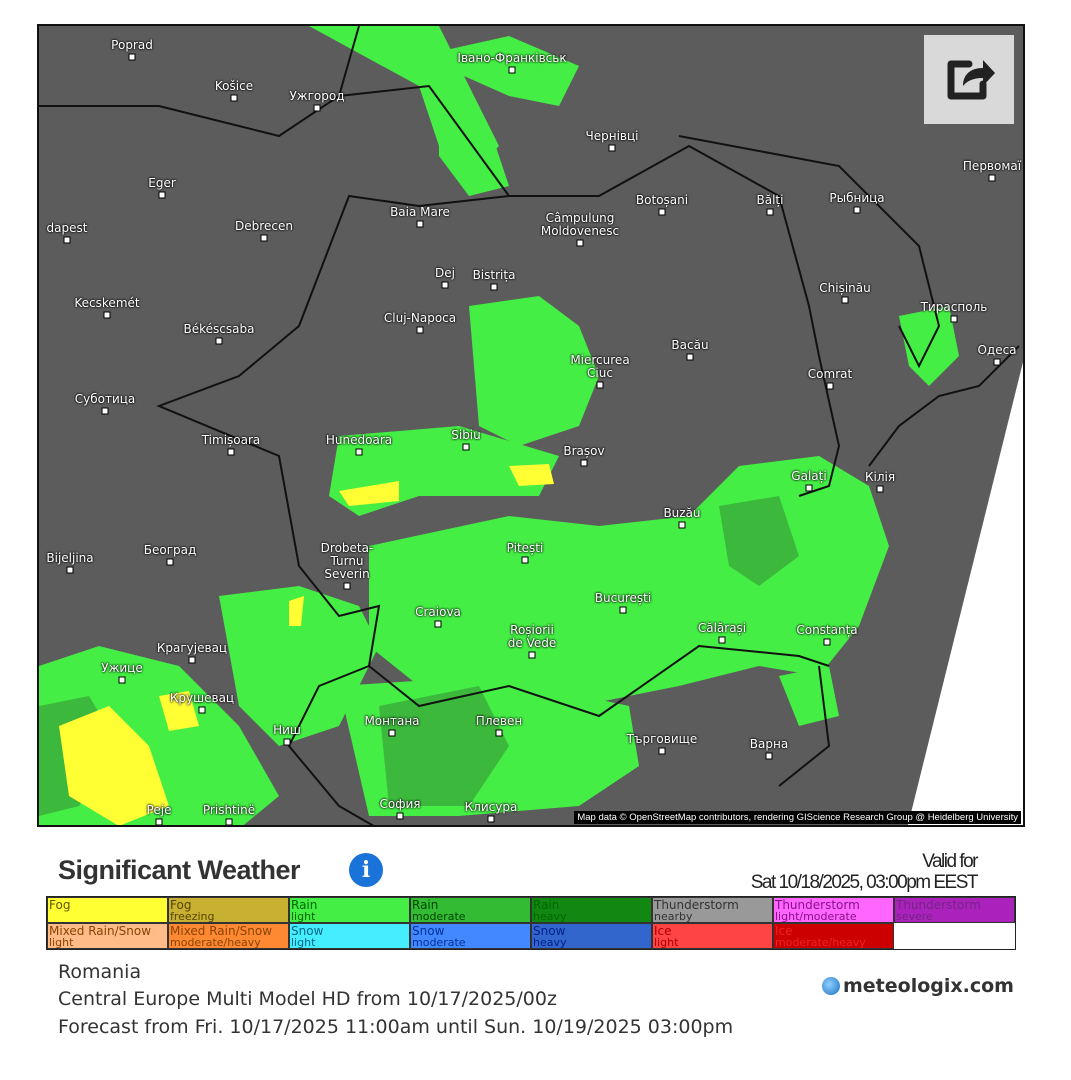 Image resolution: width=1071 pixels, height=1080 pixels. I want to click on city-label: Baia Mare, so click(420, 212).